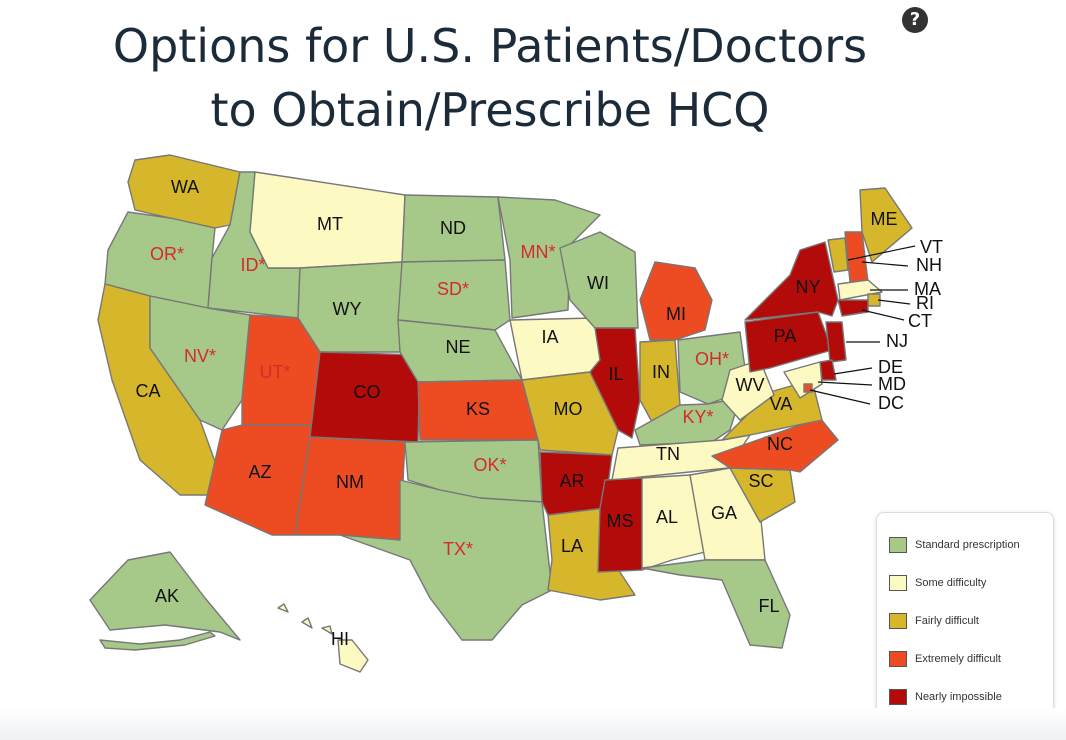 This screenshot has width=1066, height=740. Describe the element at coordinates (571, 481) in the screenshot. I see `state-label-ar: AR` at that location.